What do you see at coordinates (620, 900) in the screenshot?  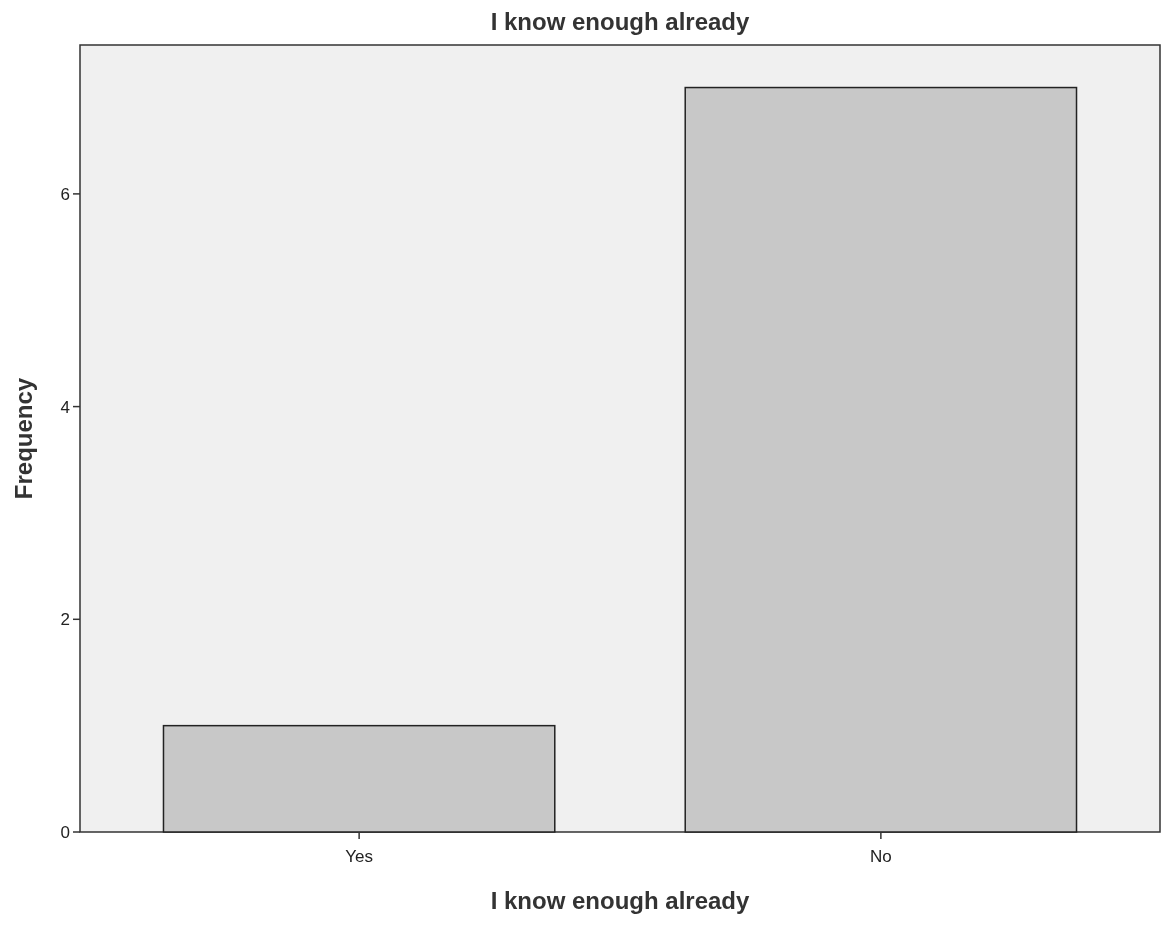 I see `x-axis-title: I know enough already` at bounding box center [620, 900].